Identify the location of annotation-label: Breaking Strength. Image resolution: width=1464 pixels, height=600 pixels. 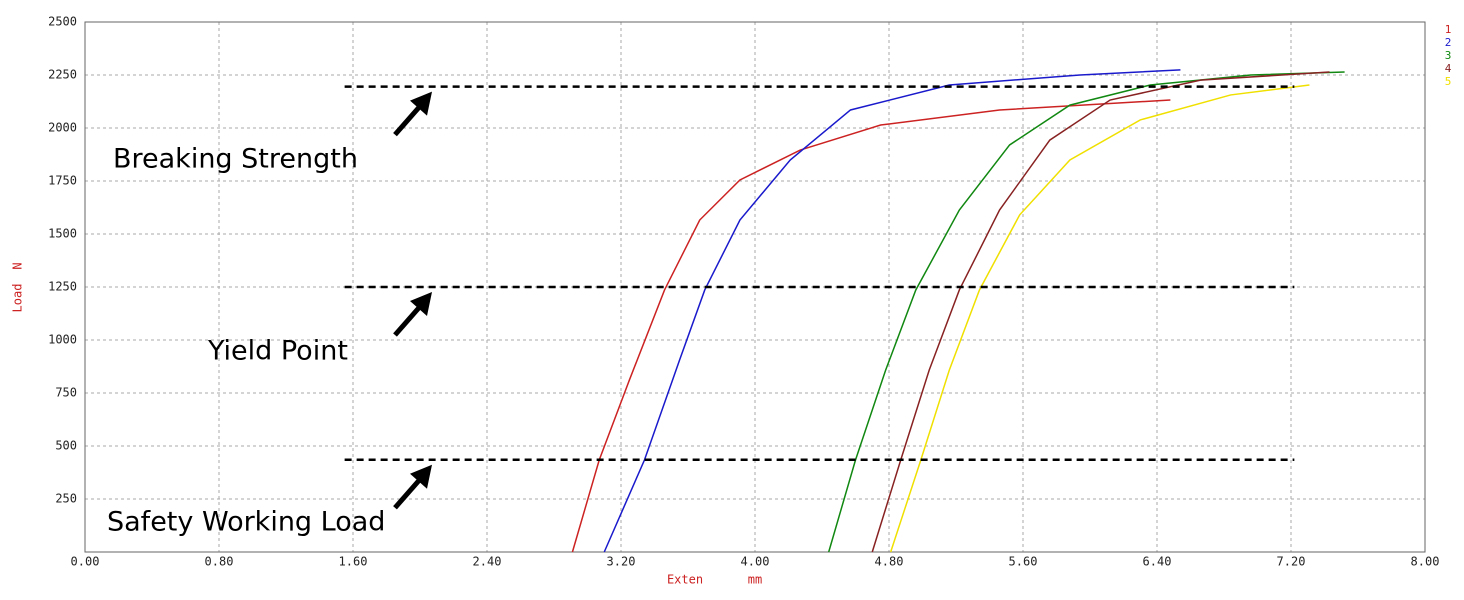
(235, 159).